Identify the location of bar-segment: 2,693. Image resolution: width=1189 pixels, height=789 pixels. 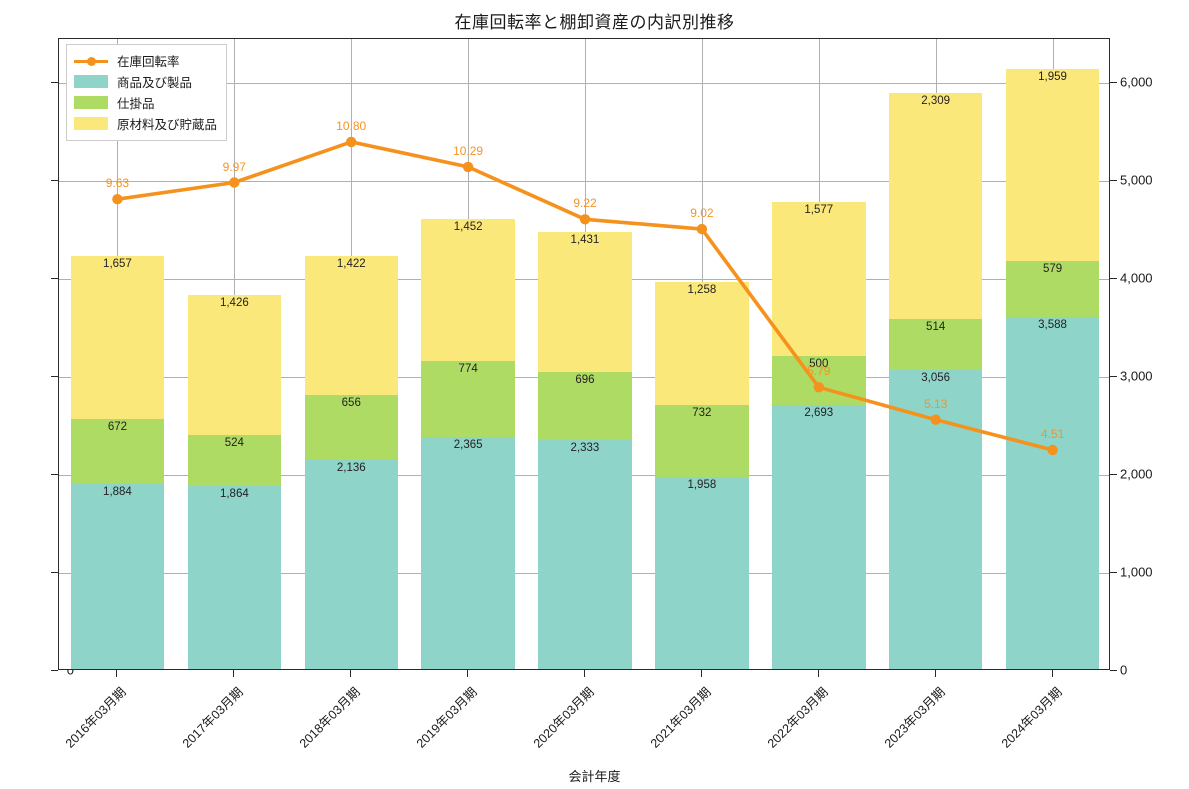
(819, 537).